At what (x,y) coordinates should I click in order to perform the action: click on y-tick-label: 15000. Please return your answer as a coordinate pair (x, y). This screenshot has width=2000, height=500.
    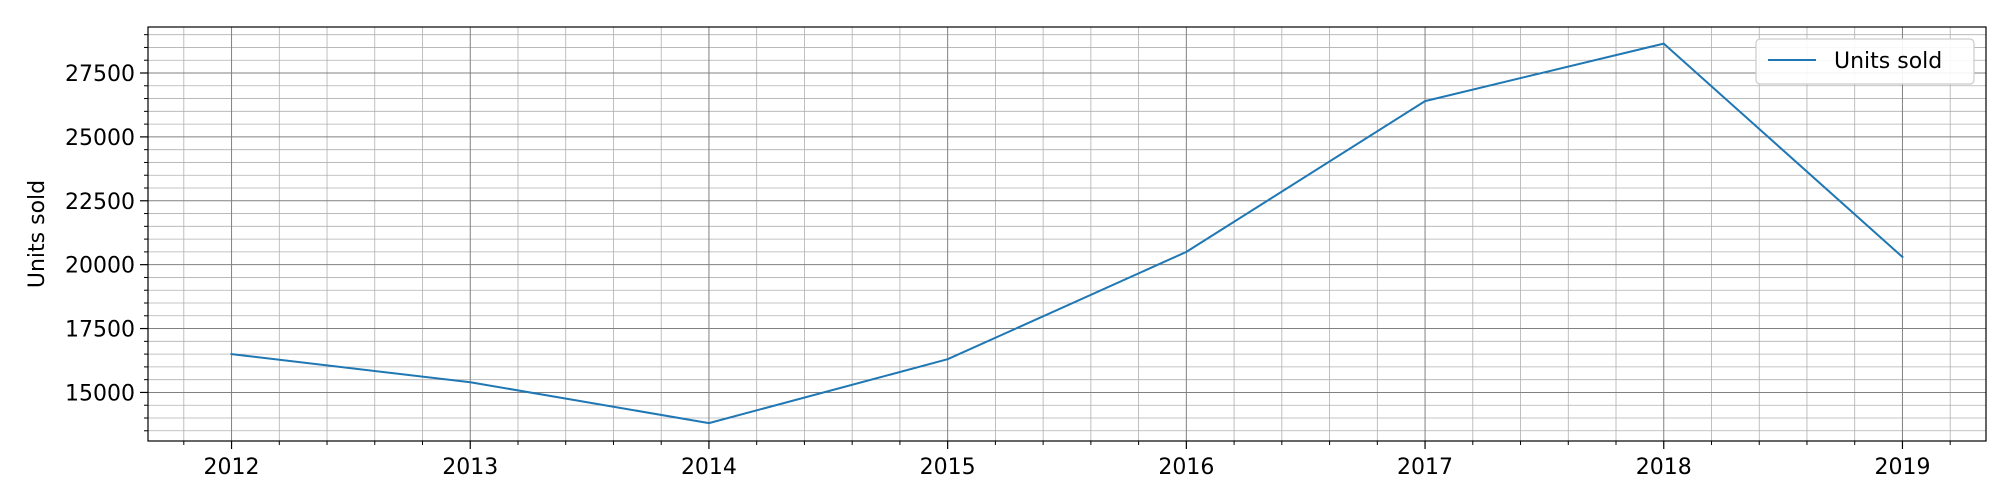
    Looking at the image, I should click on (100, 393).